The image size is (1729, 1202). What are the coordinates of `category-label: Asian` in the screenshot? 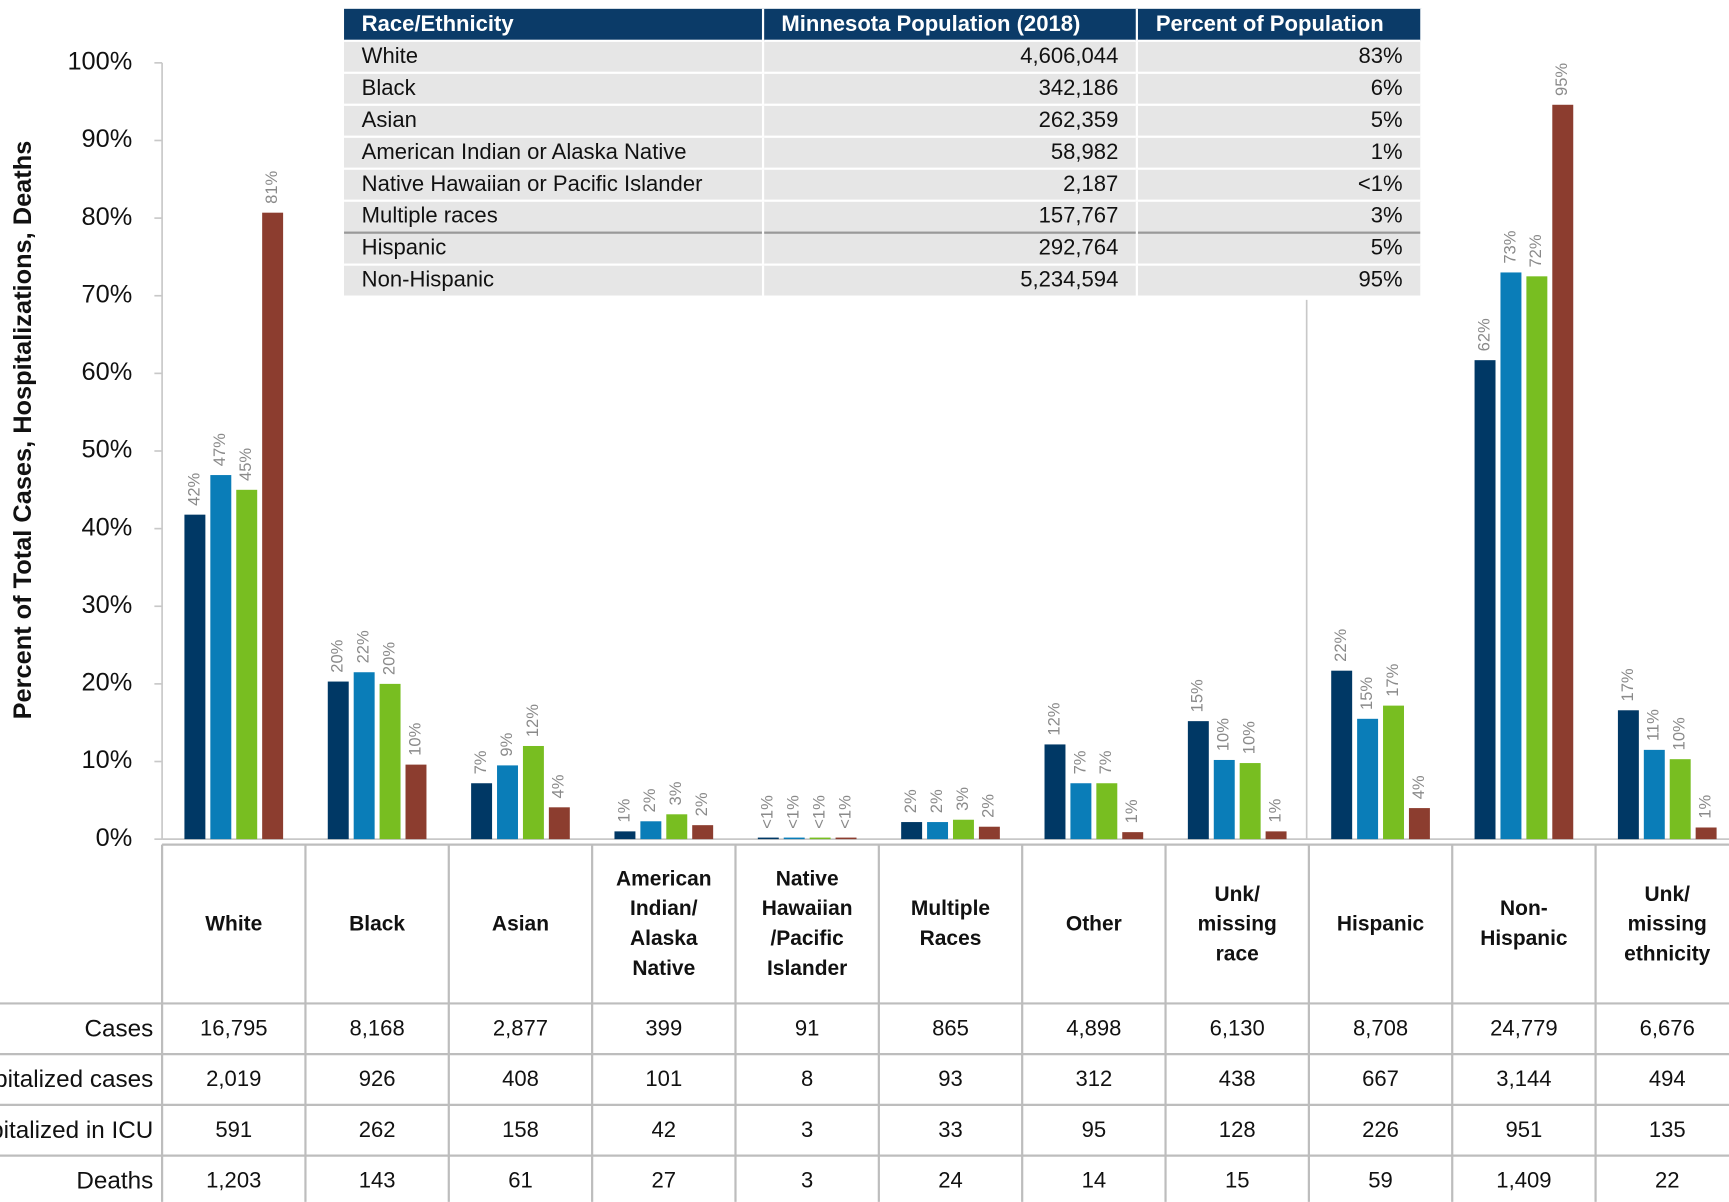 It's located at (520, 924).